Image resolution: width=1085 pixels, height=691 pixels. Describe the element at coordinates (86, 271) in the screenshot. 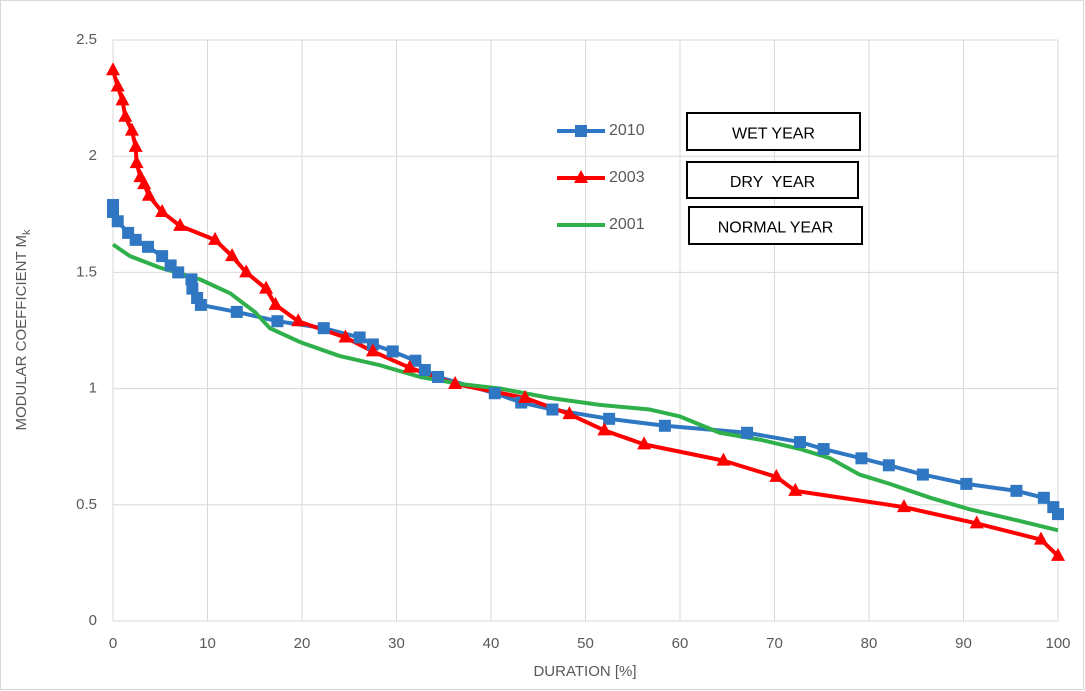

I see `y-tick-label: 1.5` at that location.